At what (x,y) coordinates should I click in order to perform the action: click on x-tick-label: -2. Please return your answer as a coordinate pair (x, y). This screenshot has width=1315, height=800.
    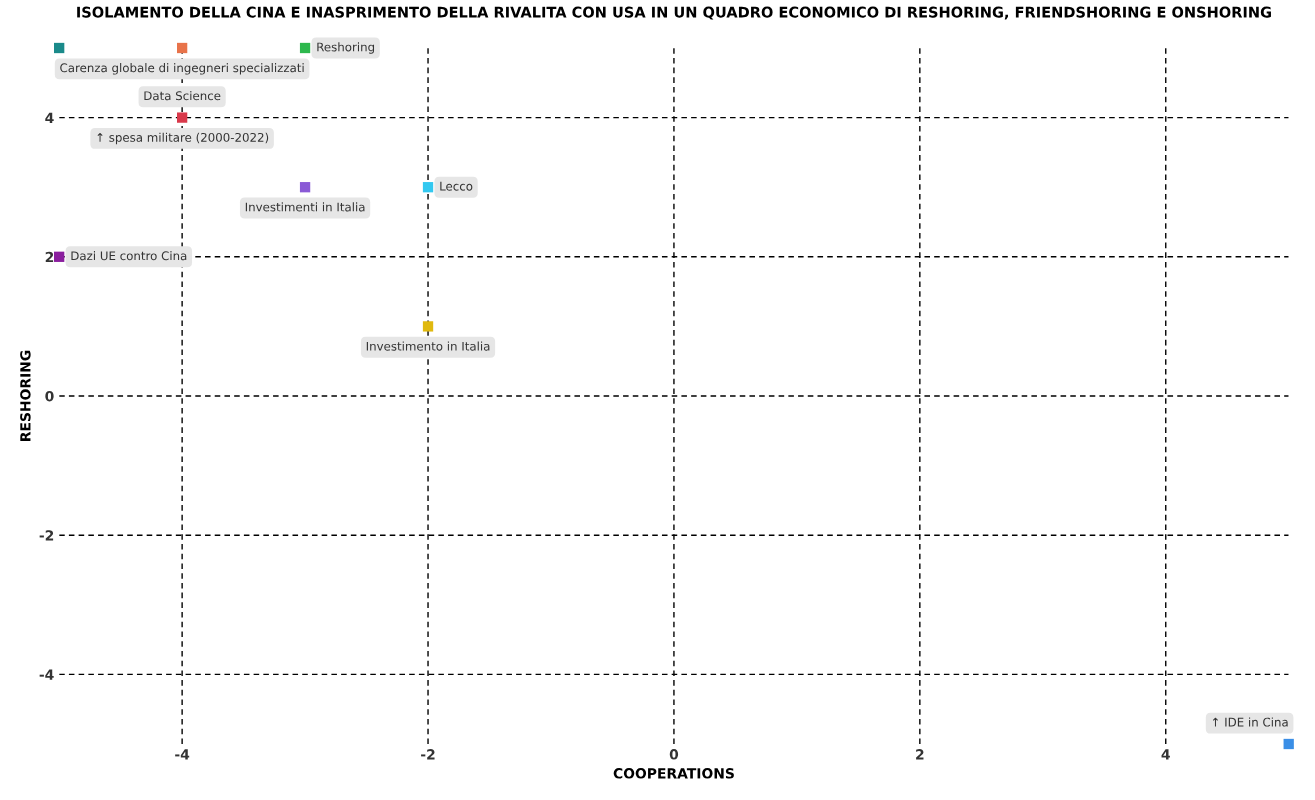
    Looking at the image, I should click on (428, 754).